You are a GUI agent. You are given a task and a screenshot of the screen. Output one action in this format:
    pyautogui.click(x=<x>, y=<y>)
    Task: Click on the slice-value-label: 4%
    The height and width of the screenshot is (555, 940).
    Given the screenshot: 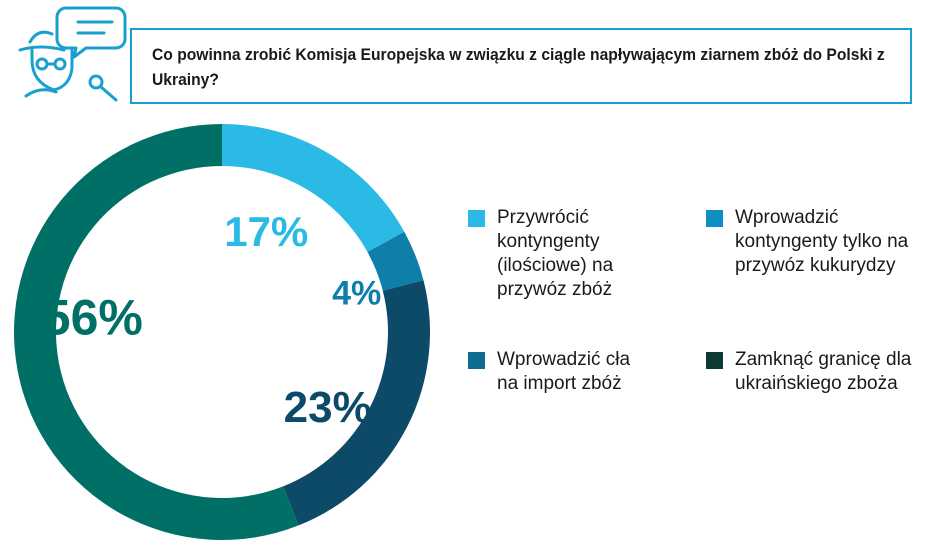 What is the action you would take?
    pyautogui.click(x=356, y=294)
    